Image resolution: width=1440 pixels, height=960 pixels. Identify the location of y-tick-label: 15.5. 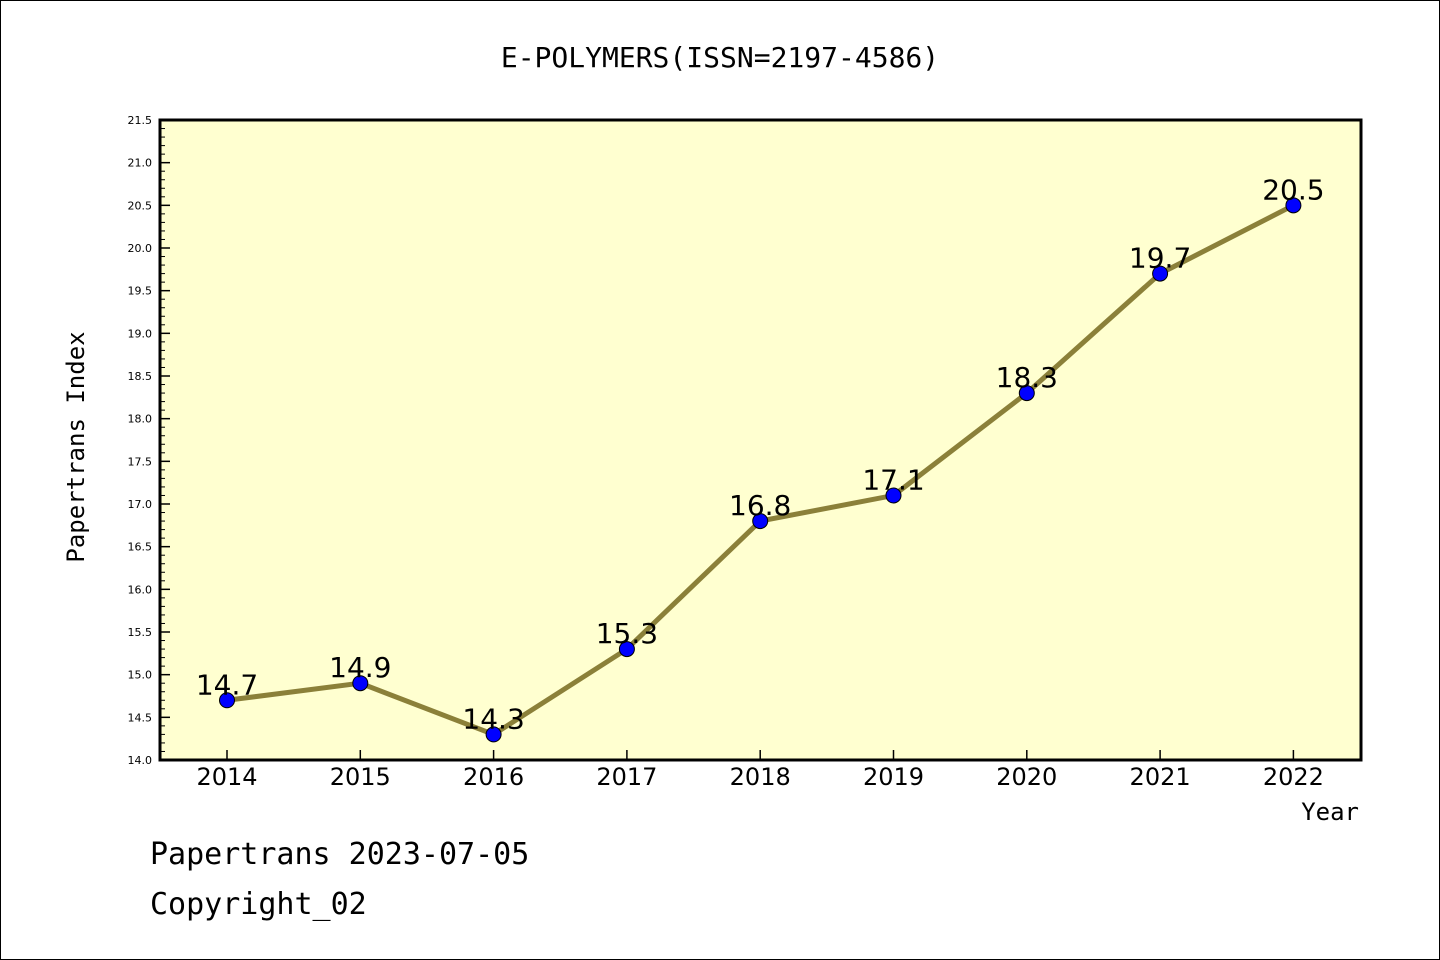
(140, 632).